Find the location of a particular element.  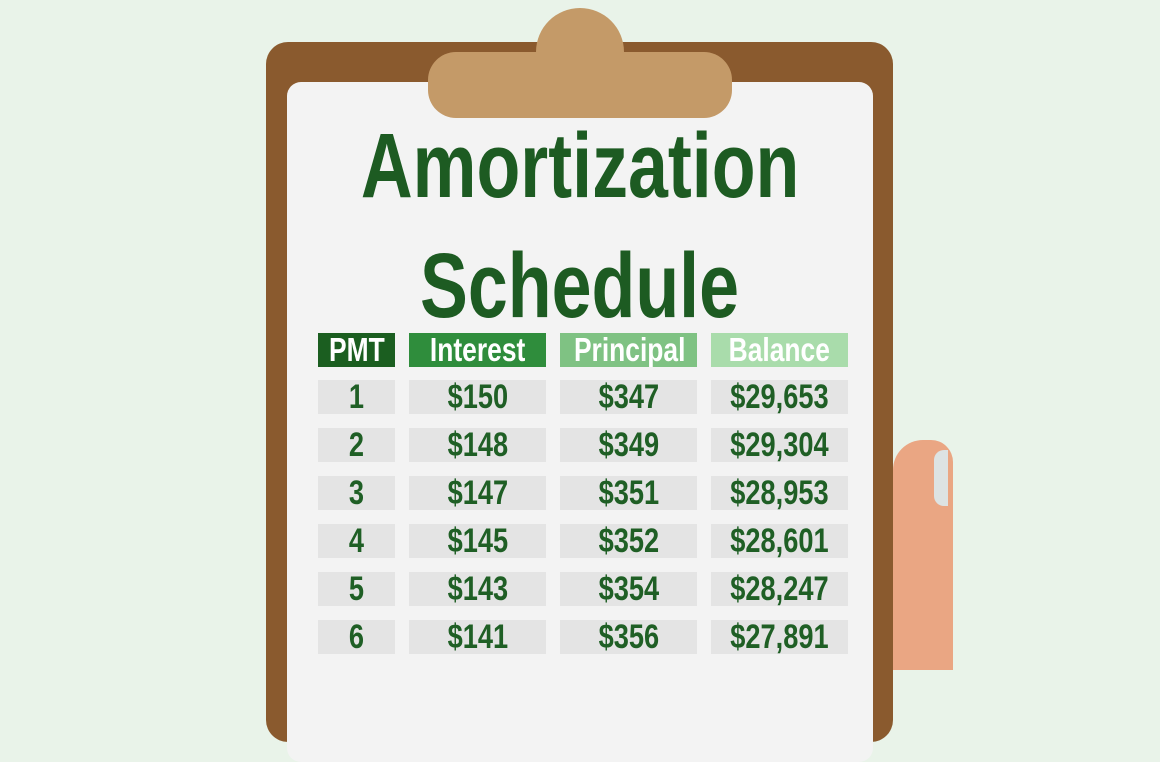

cell-pmt: 5 is located at coordinates (356, 589).